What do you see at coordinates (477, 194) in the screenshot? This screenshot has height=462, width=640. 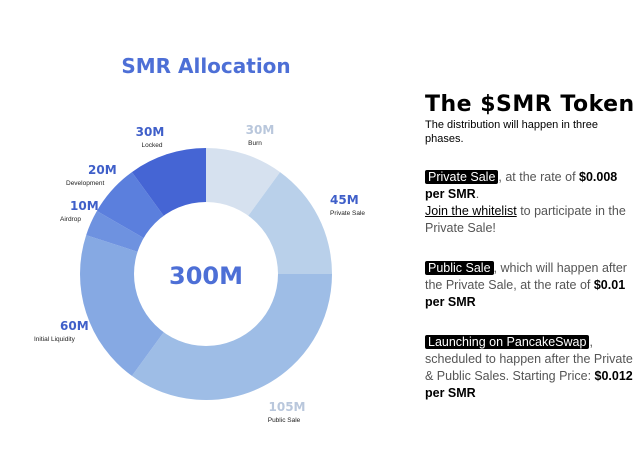 I see `private-sale-end: .` at bounding box center [477, 194].